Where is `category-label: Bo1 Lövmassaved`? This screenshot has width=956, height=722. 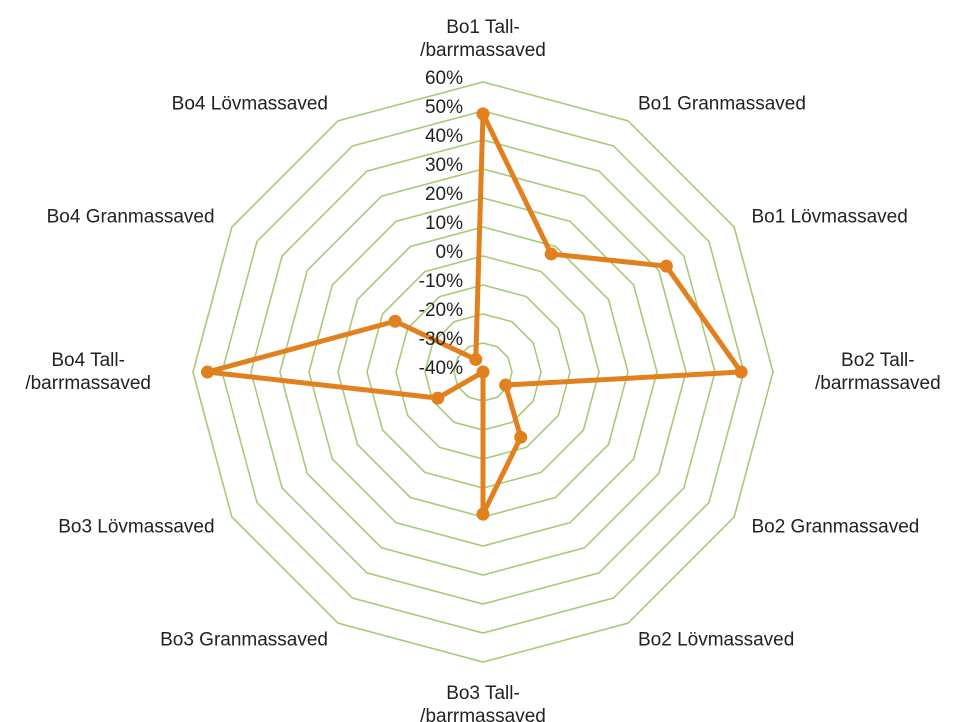
category-label: Bo1 Lövmassaved is located at coordinates (829, 217).